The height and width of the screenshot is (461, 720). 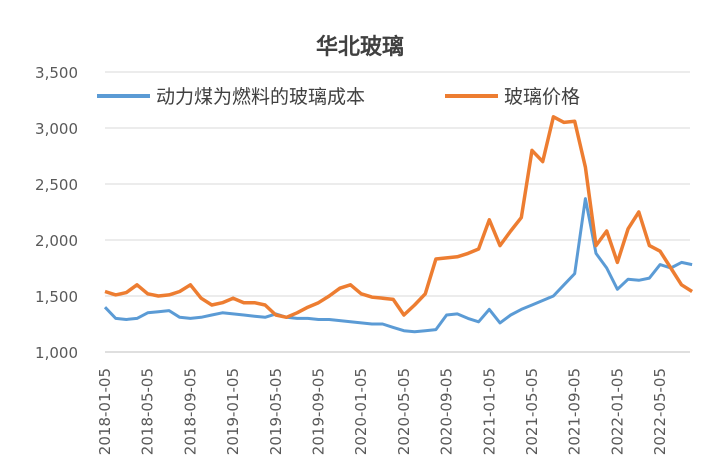 I want to click on y-tick-label: 1,500, so click(x=56, y=297).